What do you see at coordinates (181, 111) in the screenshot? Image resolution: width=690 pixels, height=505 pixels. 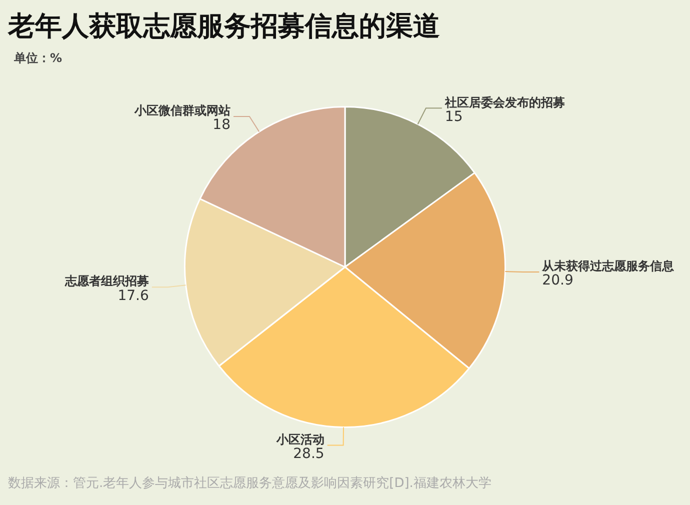 I see `slice-label: 小区微信群或网站` at bounding box center [181, 111].